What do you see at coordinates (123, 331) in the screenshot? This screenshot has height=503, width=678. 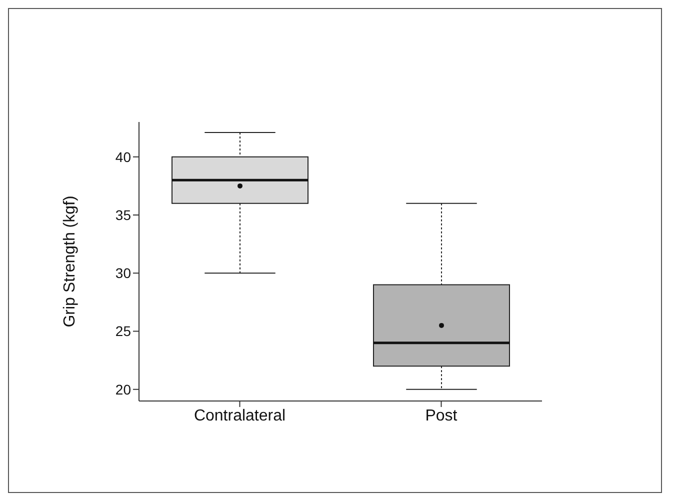 I see `y-tick-label: 25` at bounding box center [123, 331].